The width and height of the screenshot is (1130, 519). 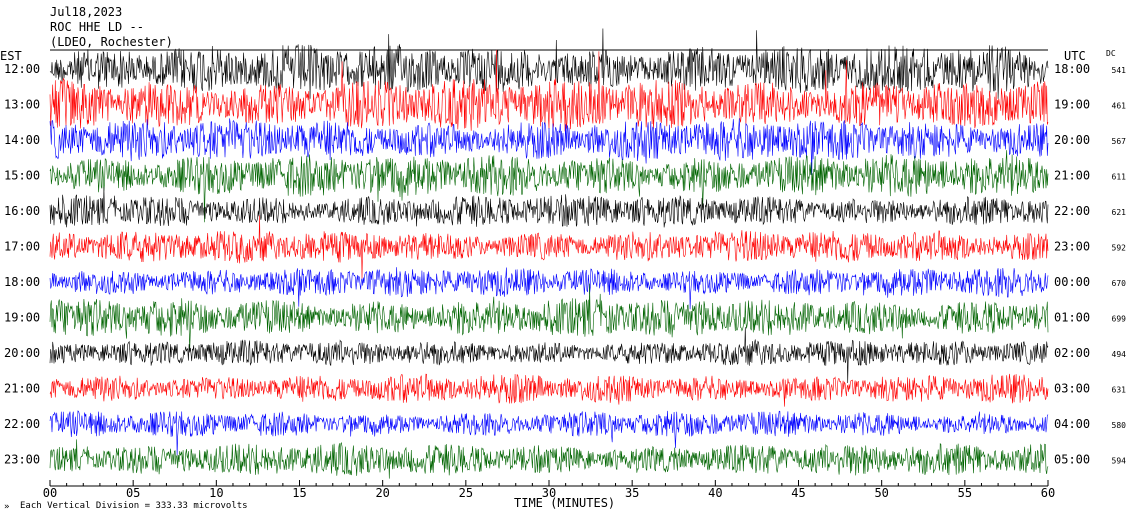 What do you see at coordinates (22, 353) in the screenshot?
I see `est-label-8: 20:00` at bounding box center [22, 353].